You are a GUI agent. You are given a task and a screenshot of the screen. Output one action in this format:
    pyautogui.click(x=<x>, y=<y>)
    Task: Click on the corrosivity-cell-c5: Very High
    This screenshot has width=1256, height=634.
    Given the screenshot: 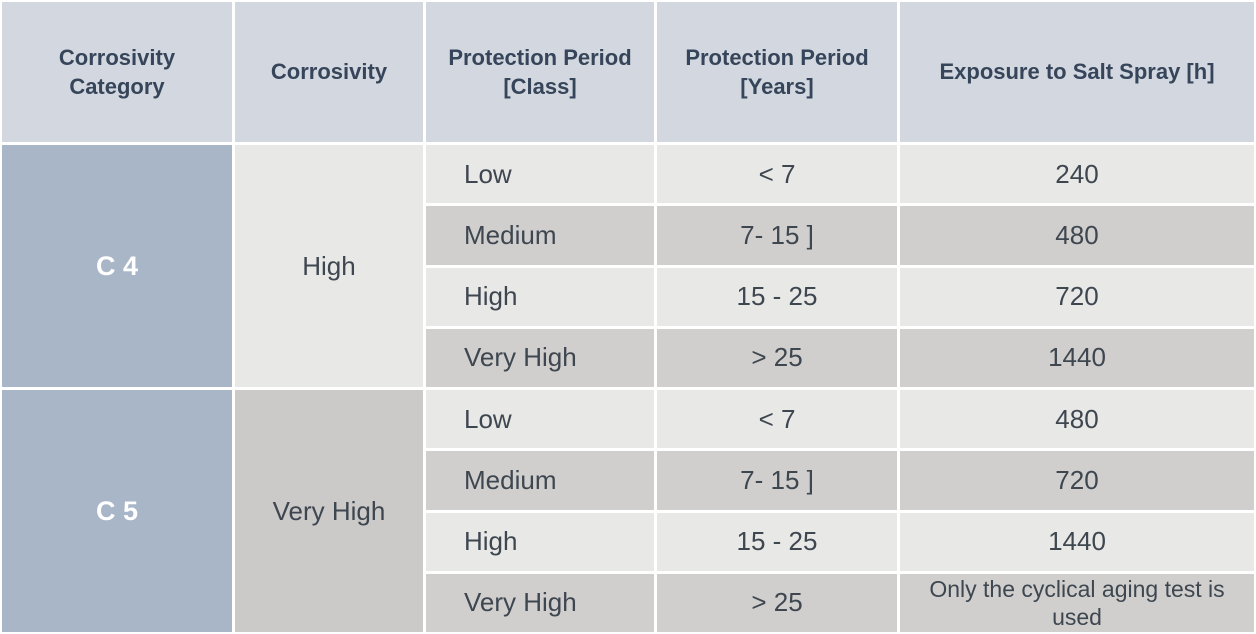 What is the action you would take?
    pyautogui.click(x=329, y=511)
    